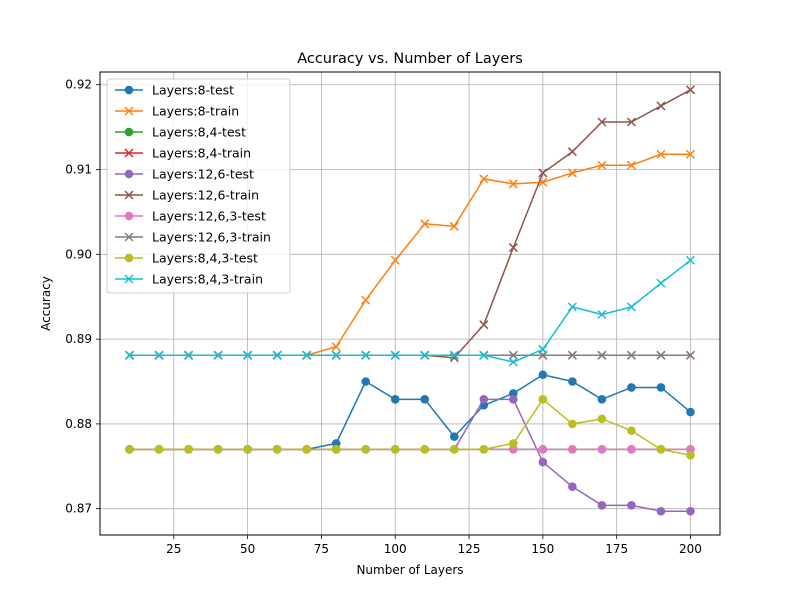 The image size is (800, 604). Describe the element at coordinates (209, 216) in the screenshot. I see `legend-label: Layers:12,6,3-test` at that location.